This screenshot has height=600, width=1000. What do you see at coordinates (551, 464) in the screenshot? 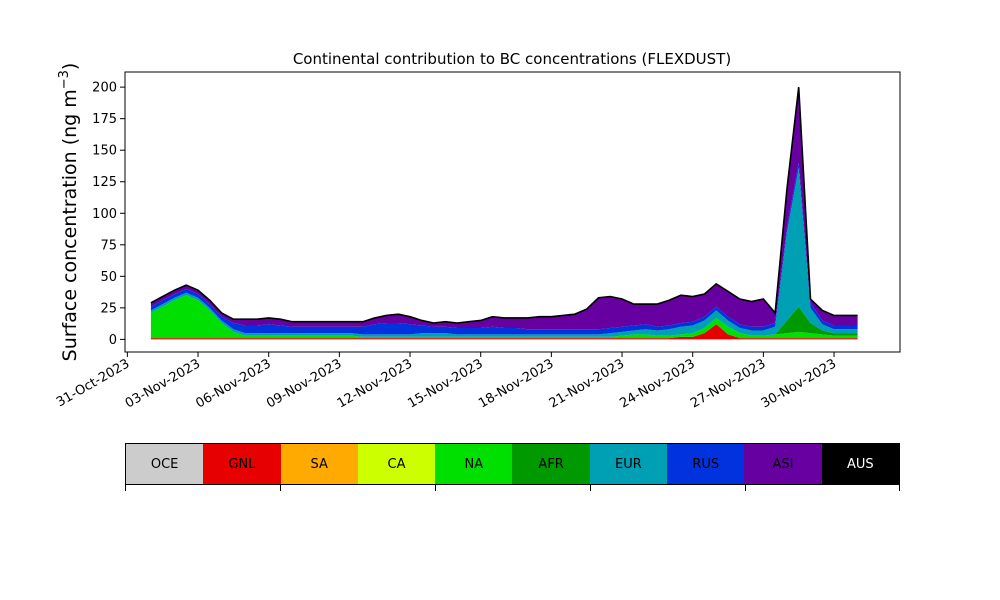
I see `legend-cell-afr: AFR` at bounding box center [551, 464].